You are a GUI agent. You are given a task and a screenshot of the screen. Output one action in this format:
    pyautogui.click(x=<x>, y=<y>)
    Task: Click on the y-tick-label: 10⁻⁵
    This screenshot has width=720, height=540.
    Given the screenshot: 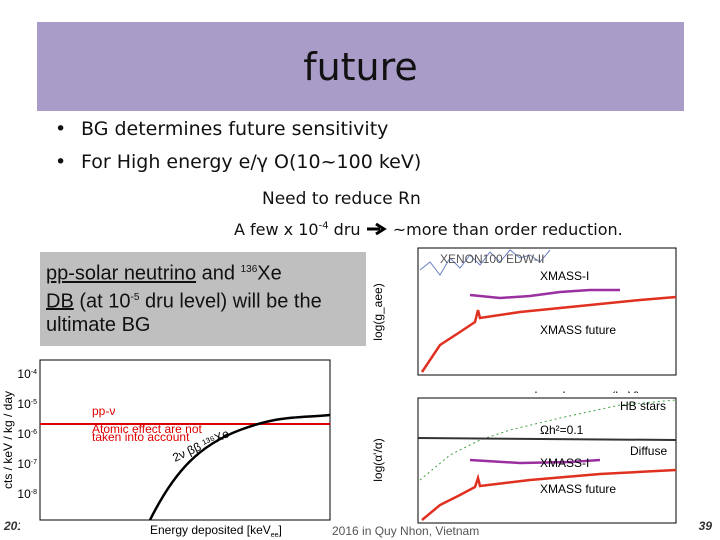 What is the action you would take?
    pyautogui.click(x=27, y=404)
    